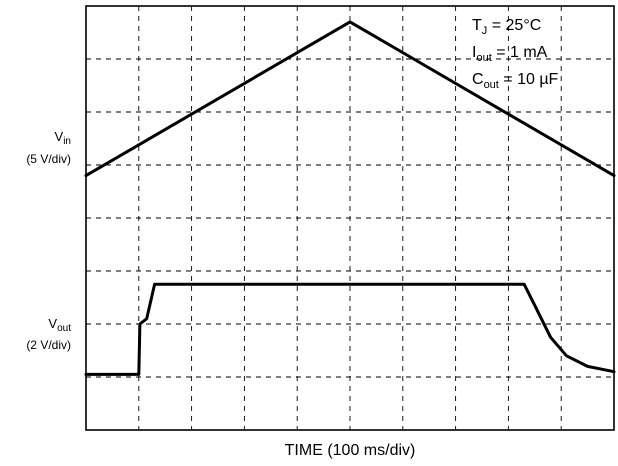  I want to click on vin-scale: (5 V/div), so click(48, 159).